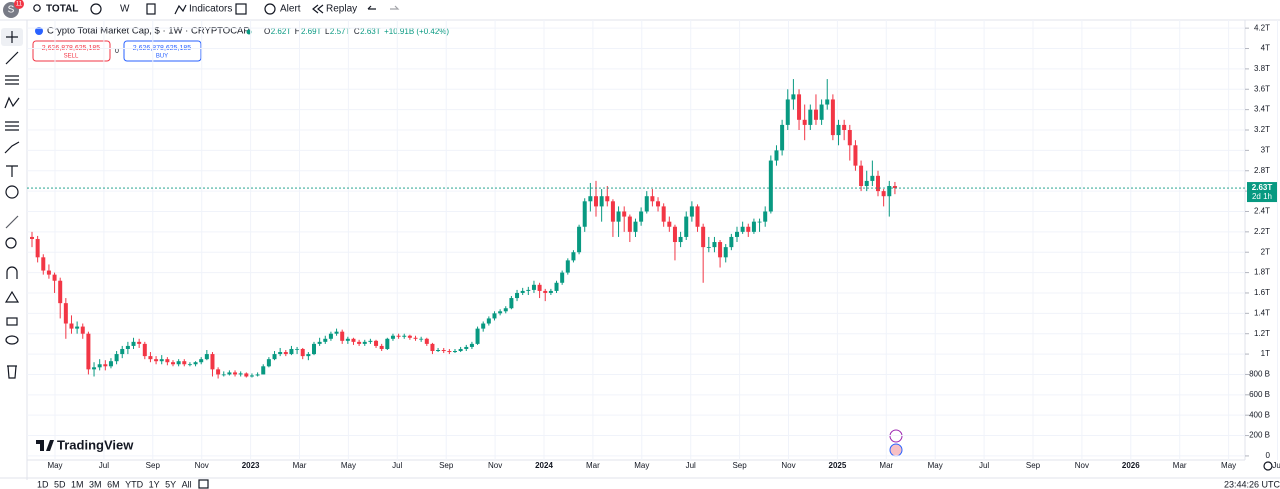  What do you see at coordinates (12, 192) in the screenshot?
I see `icon-tool` at bounding box center [12, 192].